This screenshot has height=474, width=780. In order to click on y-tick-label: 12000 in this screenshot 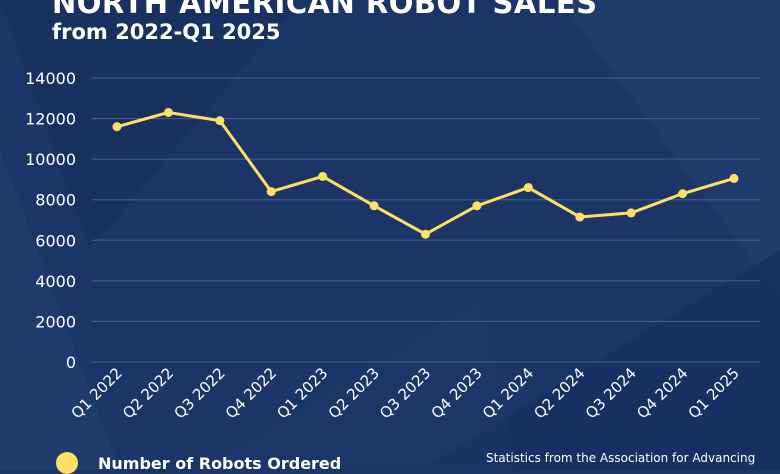, I will do `click(50, 119)`.